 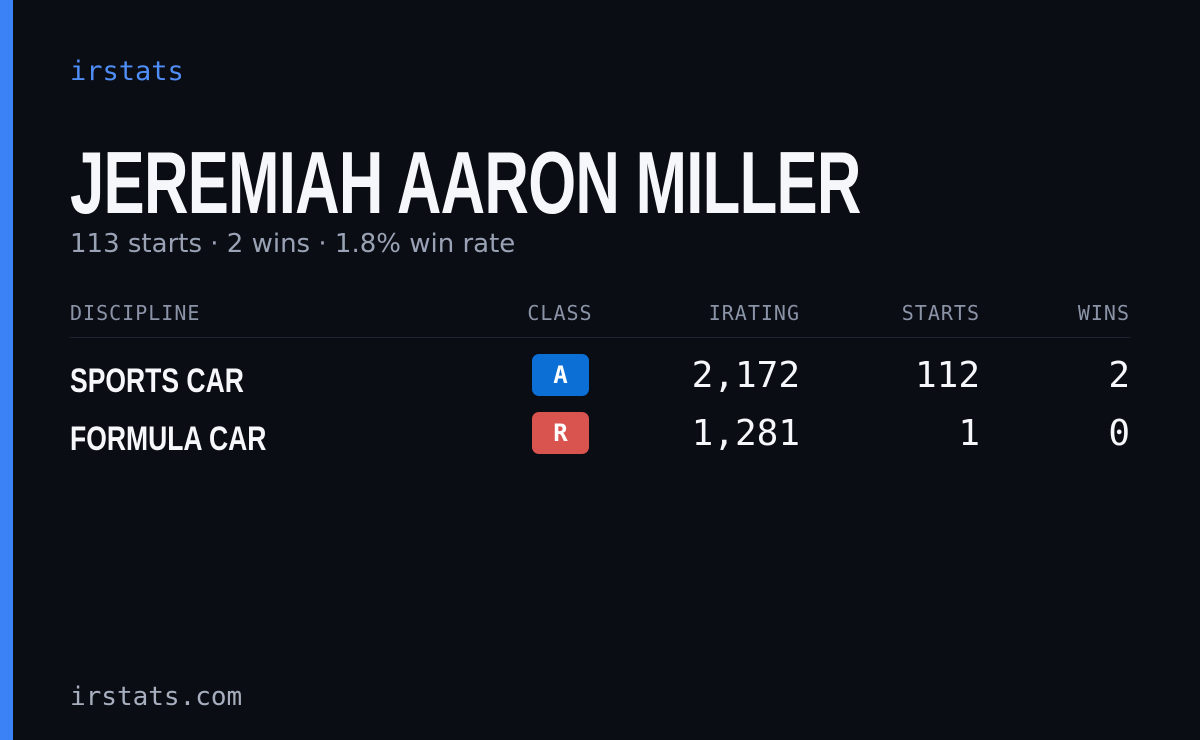 I want to click on starts: 1, so click(x=969, y=433).